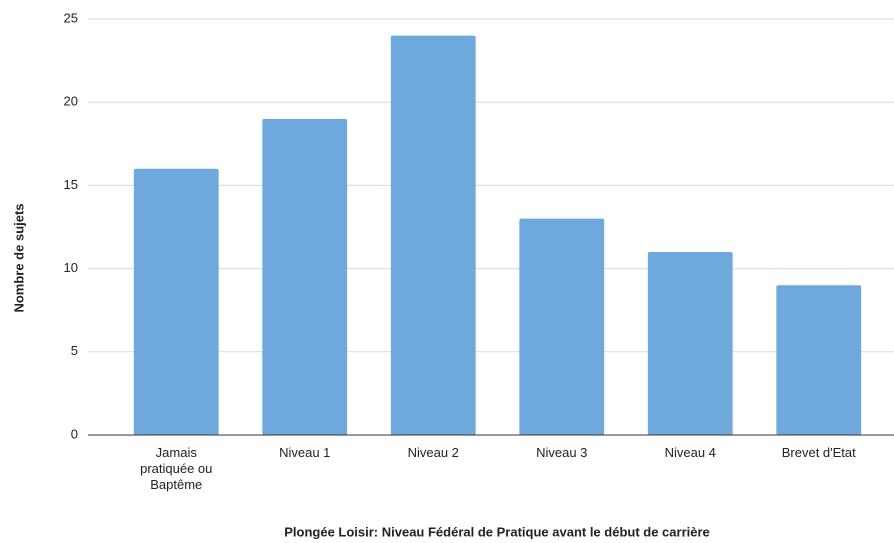 The width and height of the screenshot is (894, 543). I want to click on y-tick-label: 20, so click(71, 101).